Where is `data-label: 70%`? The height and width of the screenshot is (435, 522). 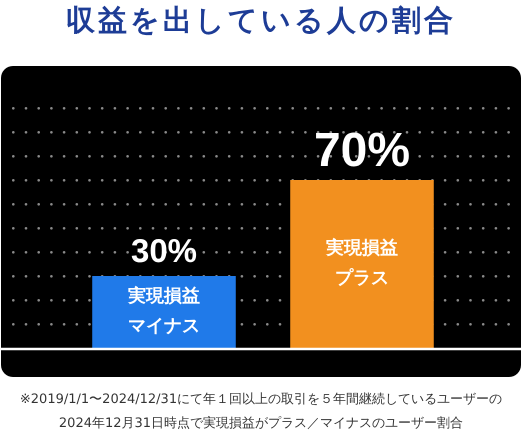
data-label: 70% is located at coordinates (362, 150).